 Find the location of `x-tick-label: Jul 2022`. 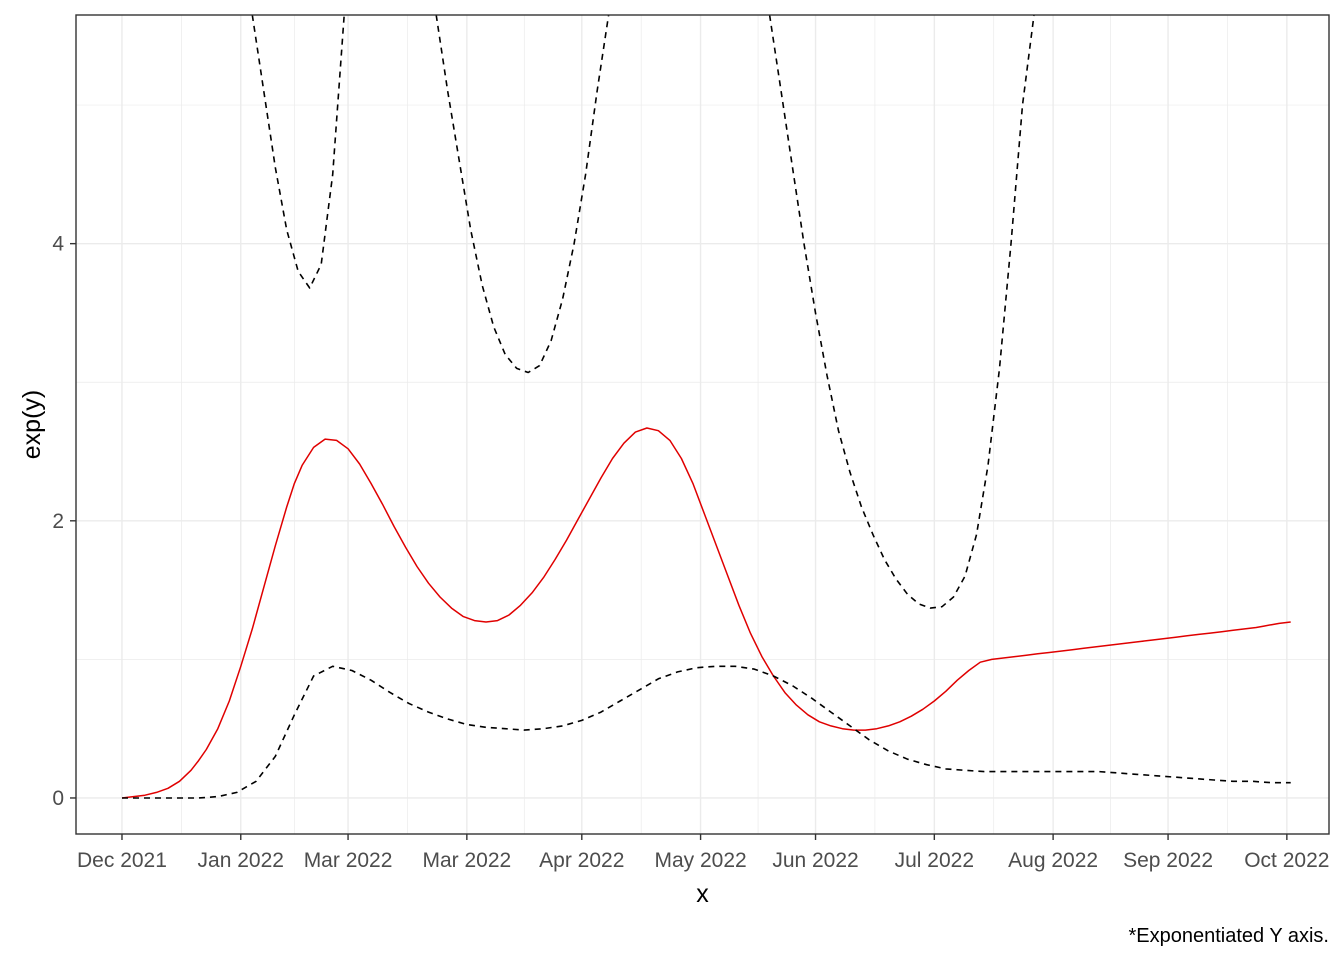

x-tick-label: Jul 2022 is located at coordinates (934, 860).